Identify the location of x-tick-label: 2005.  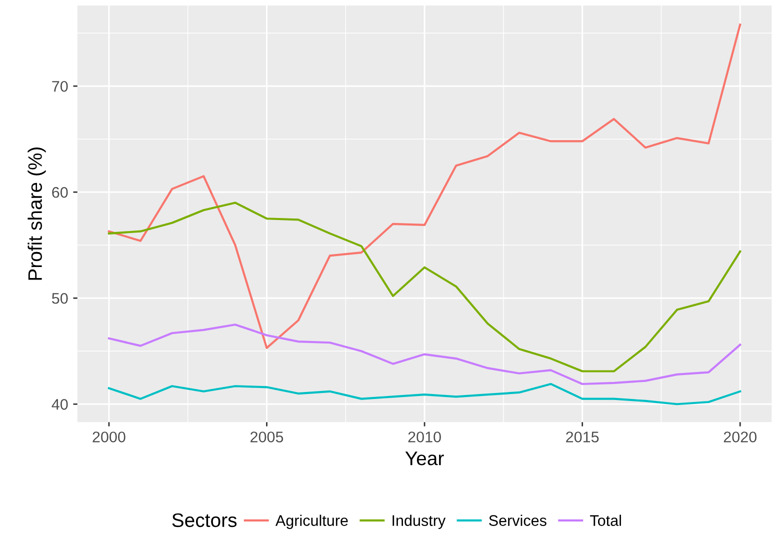
(267, 437).